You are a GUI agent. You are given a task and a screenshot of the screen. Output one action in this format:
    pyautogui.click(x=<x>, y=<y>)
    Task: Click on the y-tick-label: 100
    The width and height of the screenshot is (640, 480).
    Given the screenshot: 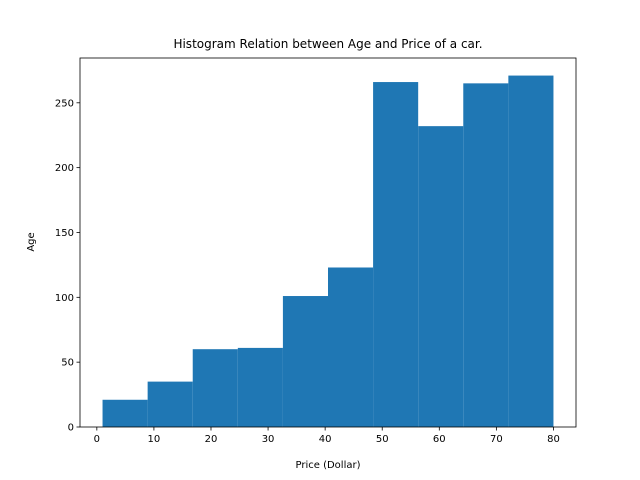 What is the action you would take?
    pyautogui.click(x=64, y=298)
    